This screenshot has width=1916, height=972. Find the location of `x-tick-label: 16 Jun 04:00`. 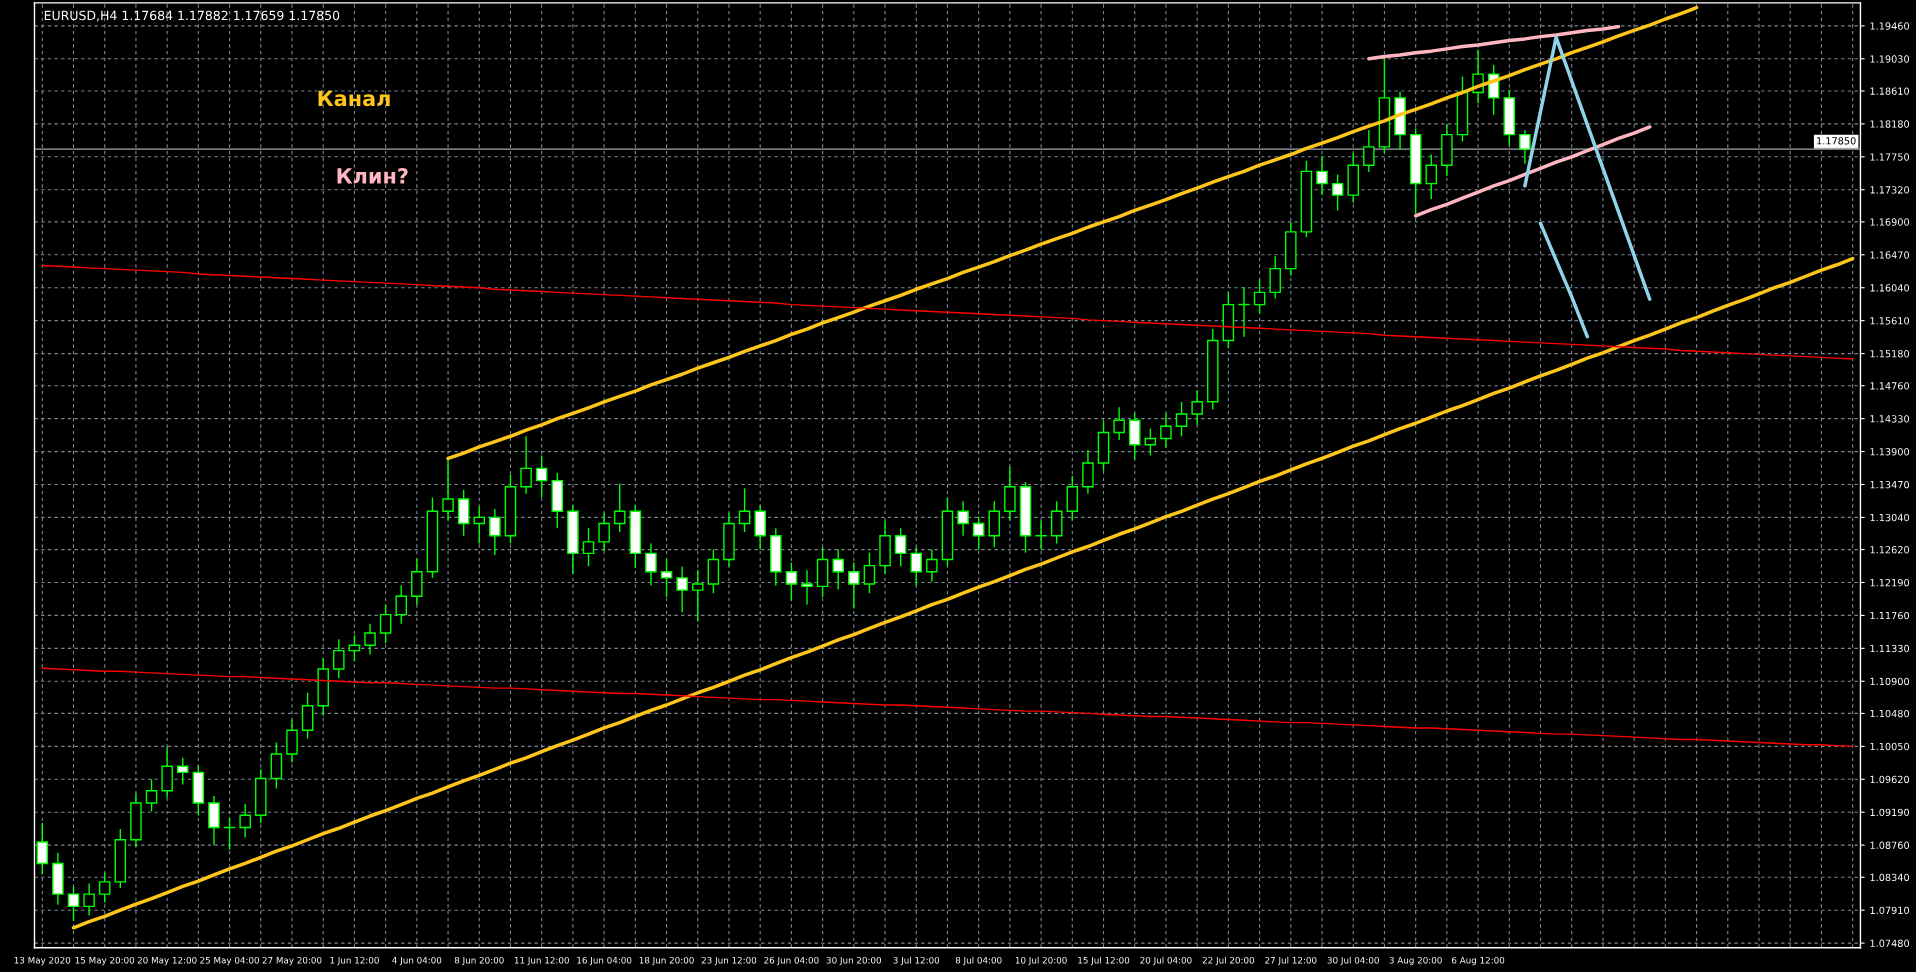

x-tick-label: 16 Jun 04:00 is located at coordinates (604, 961).